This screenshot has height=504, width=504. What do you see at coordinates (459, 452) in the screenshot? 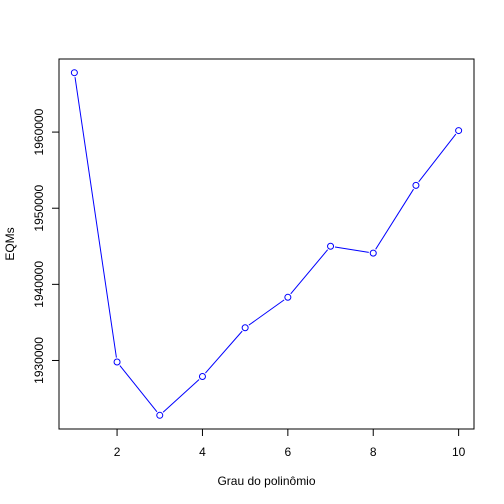
I see `x-tick-label: 10` at bounding box center [459, 452].